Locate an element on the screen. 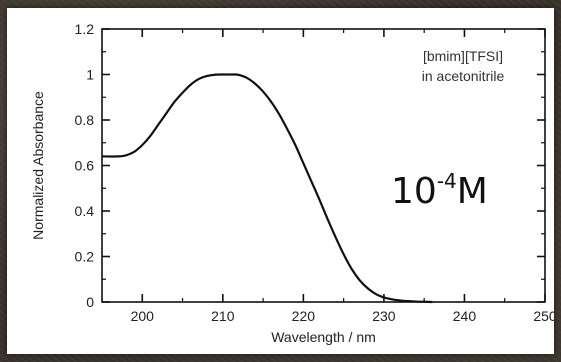  y-tick-label: 0 is located at coordinates (90, 302).